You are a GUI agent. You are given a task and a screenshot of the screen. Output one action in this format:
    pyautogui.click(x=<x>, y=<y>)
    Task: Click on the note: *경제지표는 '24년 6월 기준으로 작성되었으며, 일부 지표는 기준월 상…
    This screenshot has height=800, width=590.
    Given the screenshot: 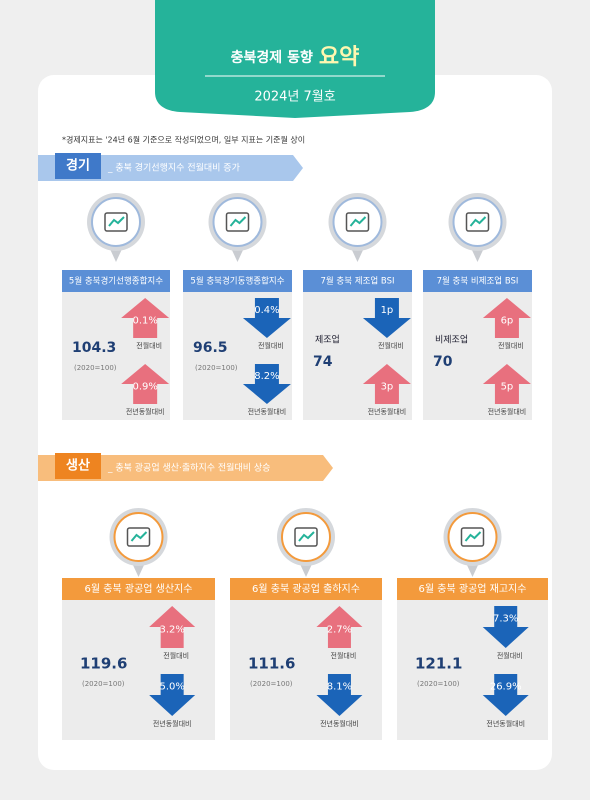 What is the action you would take?
    pyautogui.click(x=183, y=140)
    